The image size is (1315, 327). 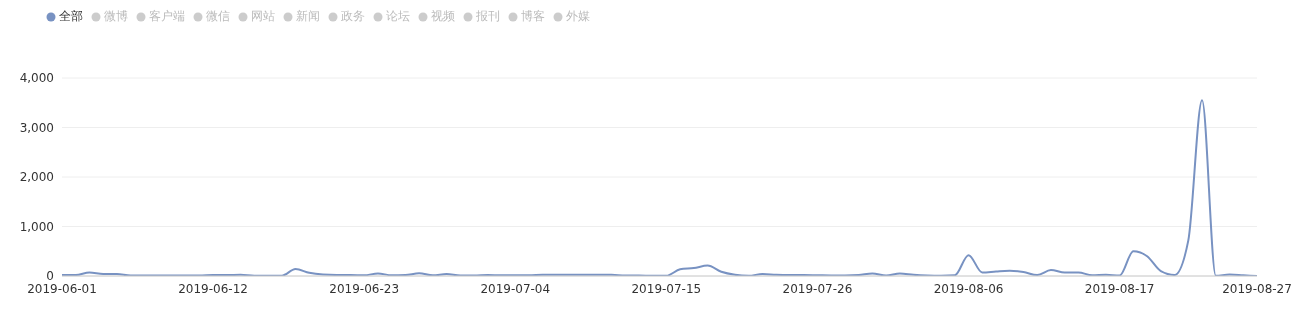 I want to click on legend-label: 客户端, so click(x=166, y=16).